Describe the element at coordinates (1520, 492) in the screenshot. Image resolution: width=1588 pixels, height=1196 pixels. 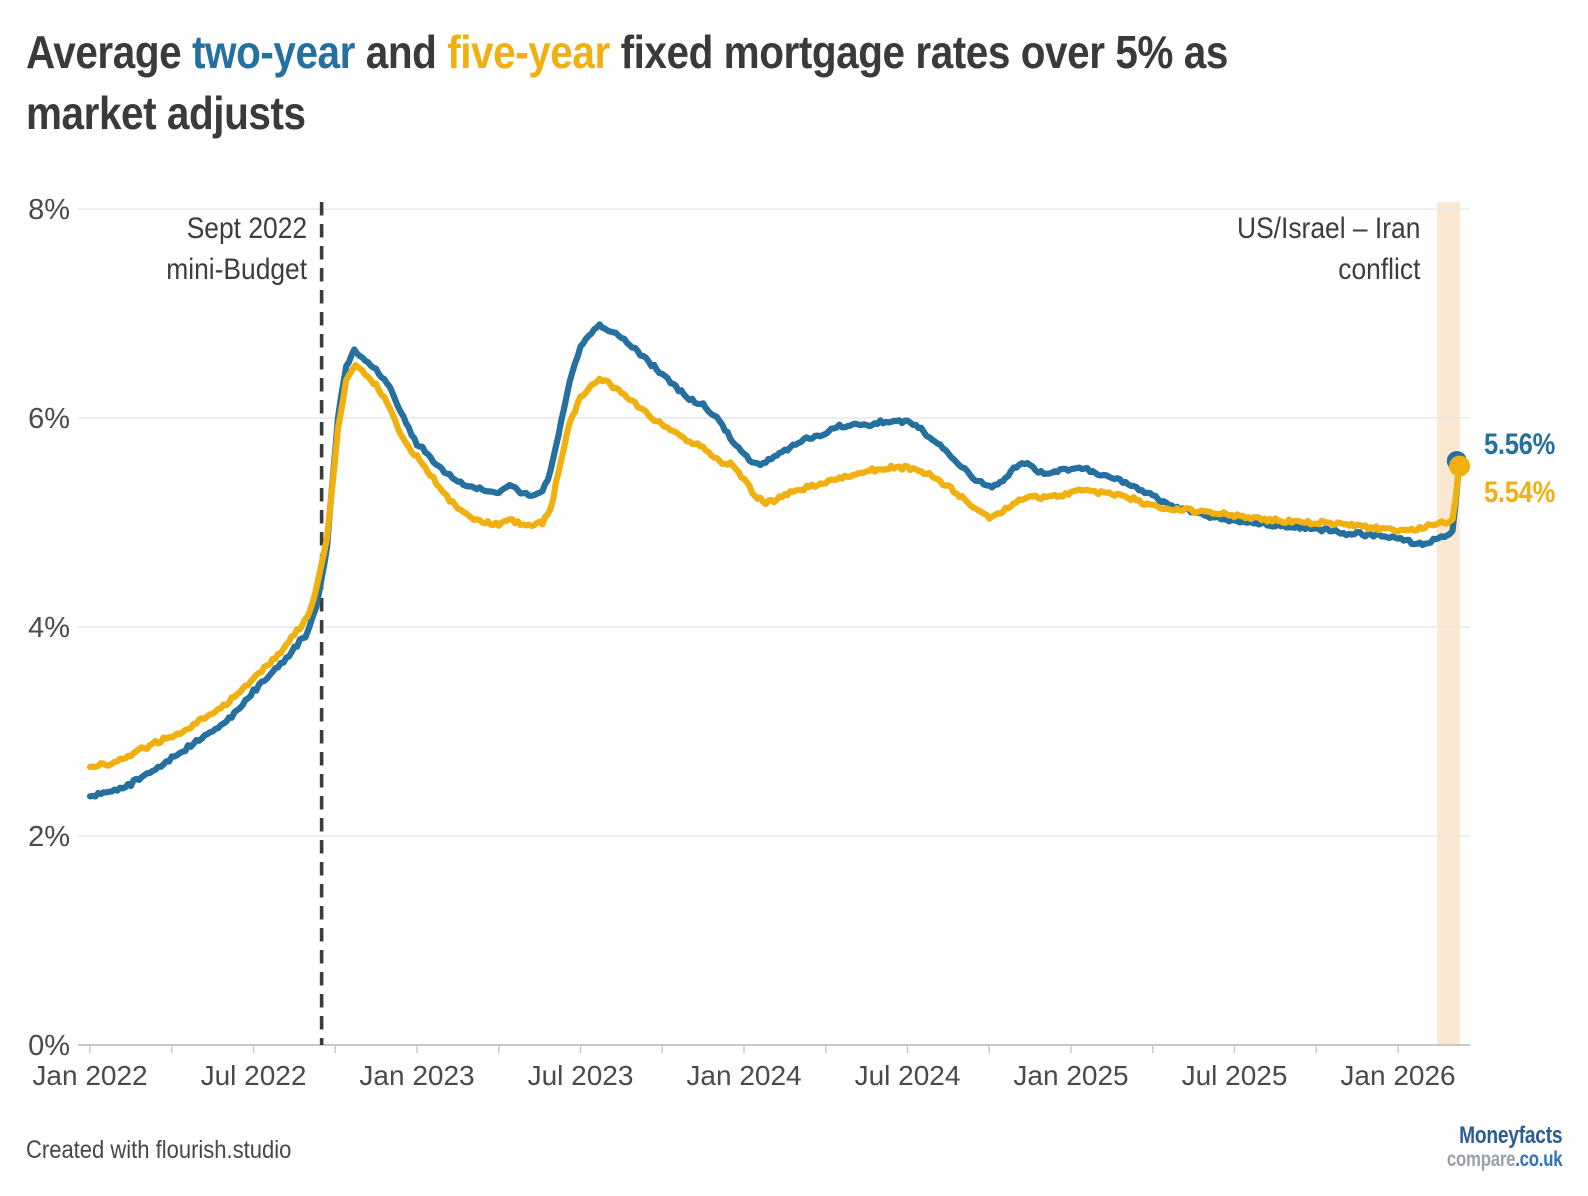
I see `five-year-end-value: 5.54%` at that location.